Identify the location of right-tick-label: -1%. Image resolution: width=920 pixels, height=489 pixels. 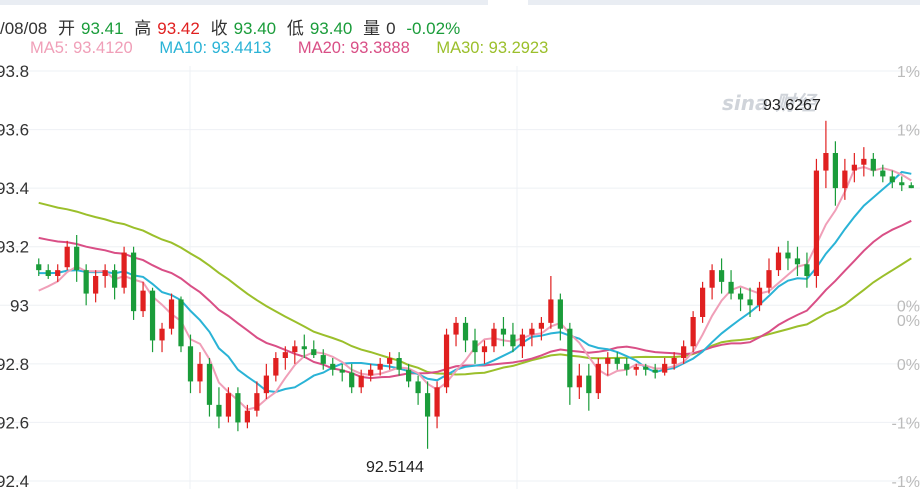
(906, 423).